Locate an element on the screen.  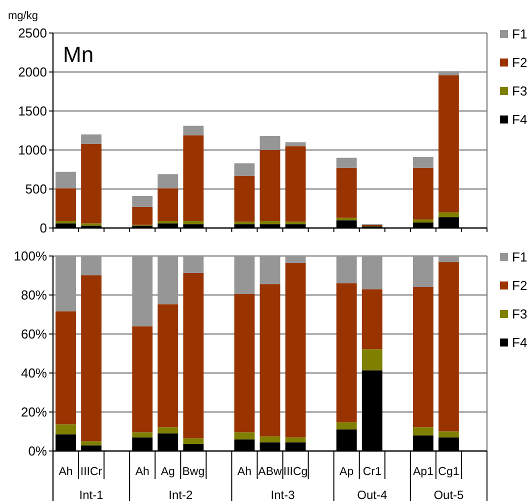
text: Int-2 is located at coordinates (180, 494).